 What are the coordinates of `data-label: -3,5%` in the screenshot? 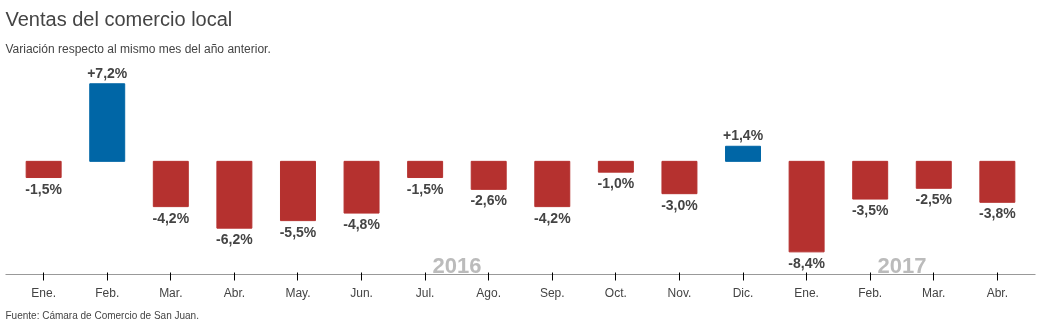 It's located at (870, 210).